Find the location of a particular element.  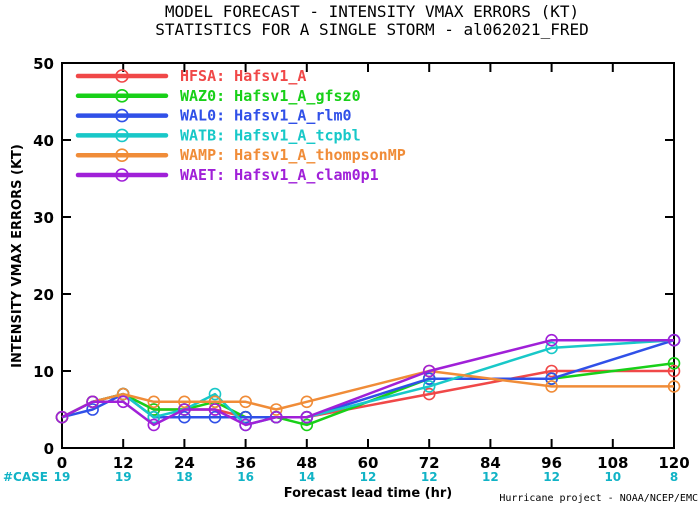

y-tick-label: 20 is located at coordinates (43, 295).